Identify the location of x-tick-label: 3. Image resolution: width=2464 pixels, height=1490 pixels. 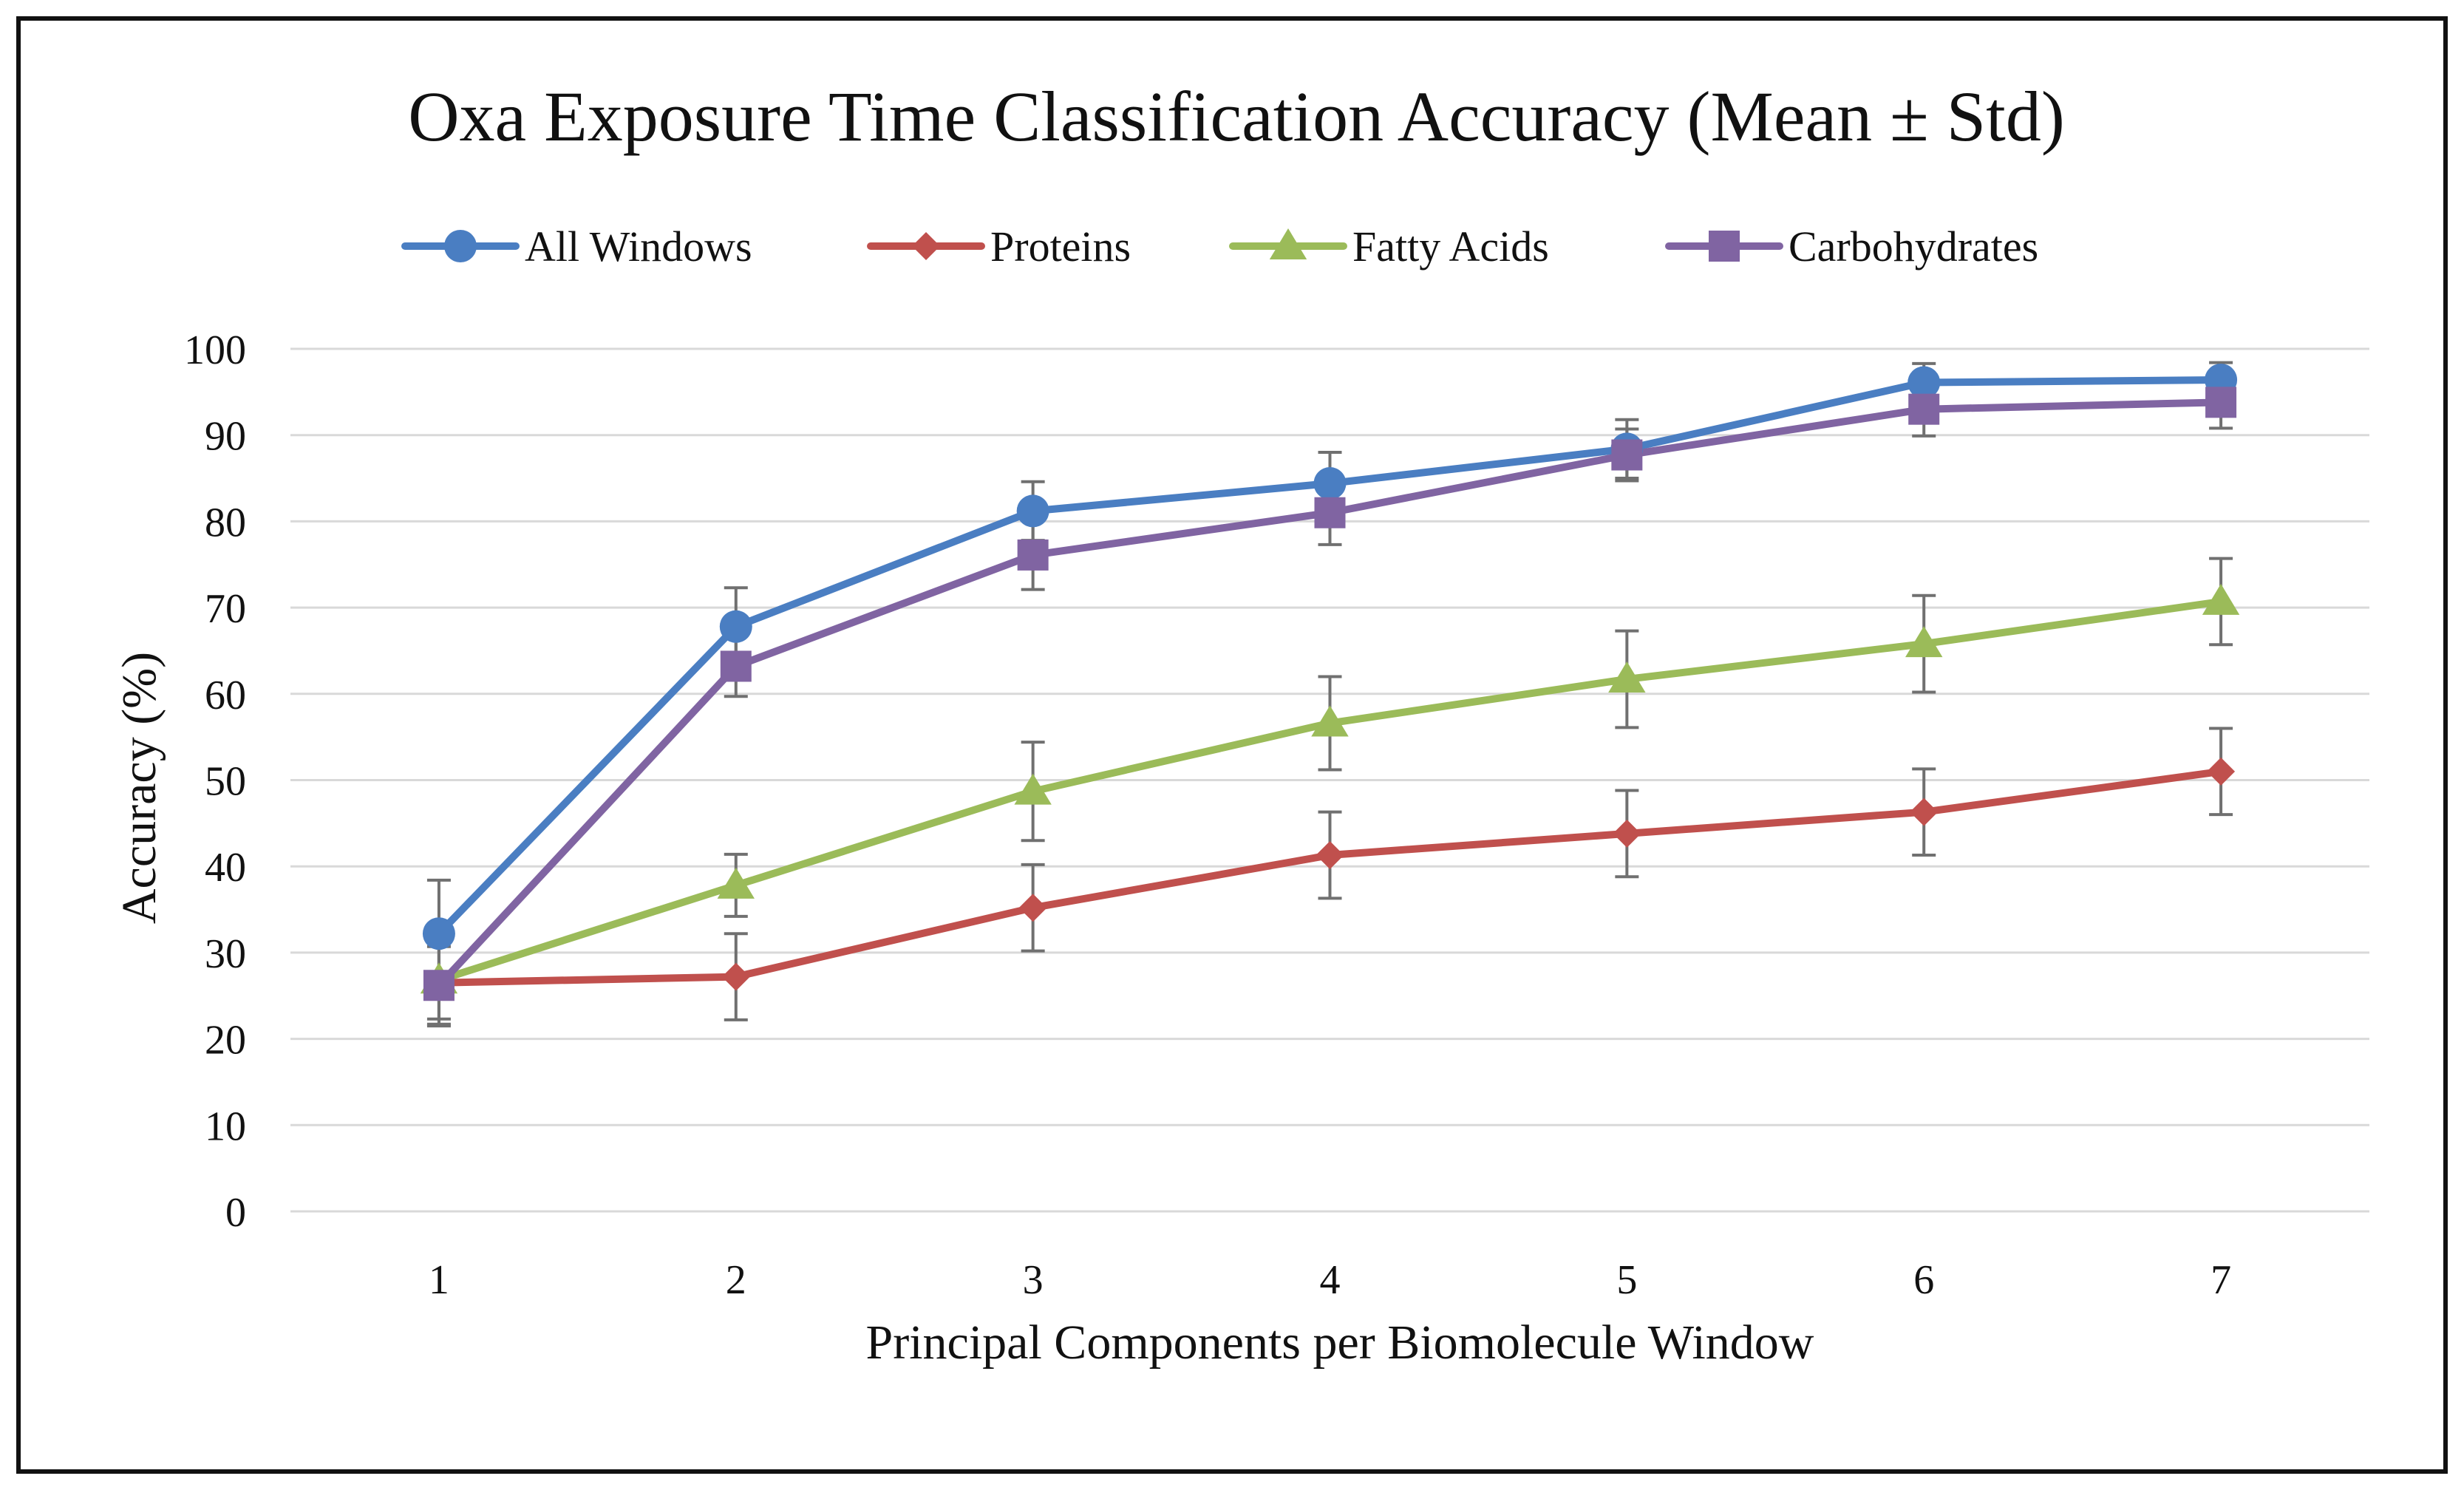
(1033, 1280).